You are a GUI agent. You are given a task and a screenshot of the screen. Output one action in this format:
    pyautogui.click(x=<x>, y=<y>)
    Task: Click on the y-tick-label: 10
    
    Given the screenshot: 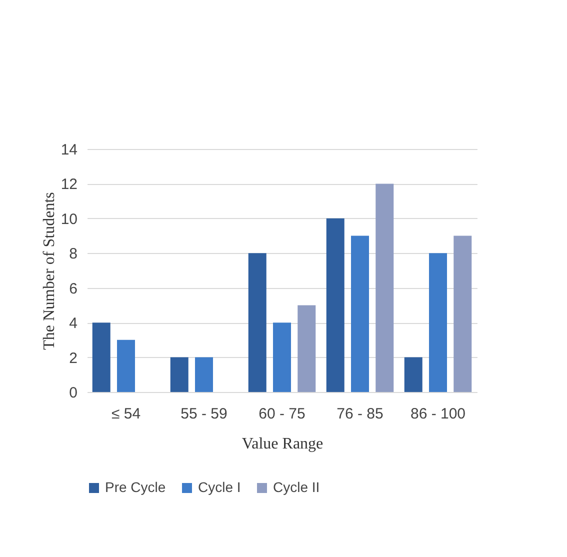 What is the action you would take?
    pyautogui.click(x=69, y=219)
    